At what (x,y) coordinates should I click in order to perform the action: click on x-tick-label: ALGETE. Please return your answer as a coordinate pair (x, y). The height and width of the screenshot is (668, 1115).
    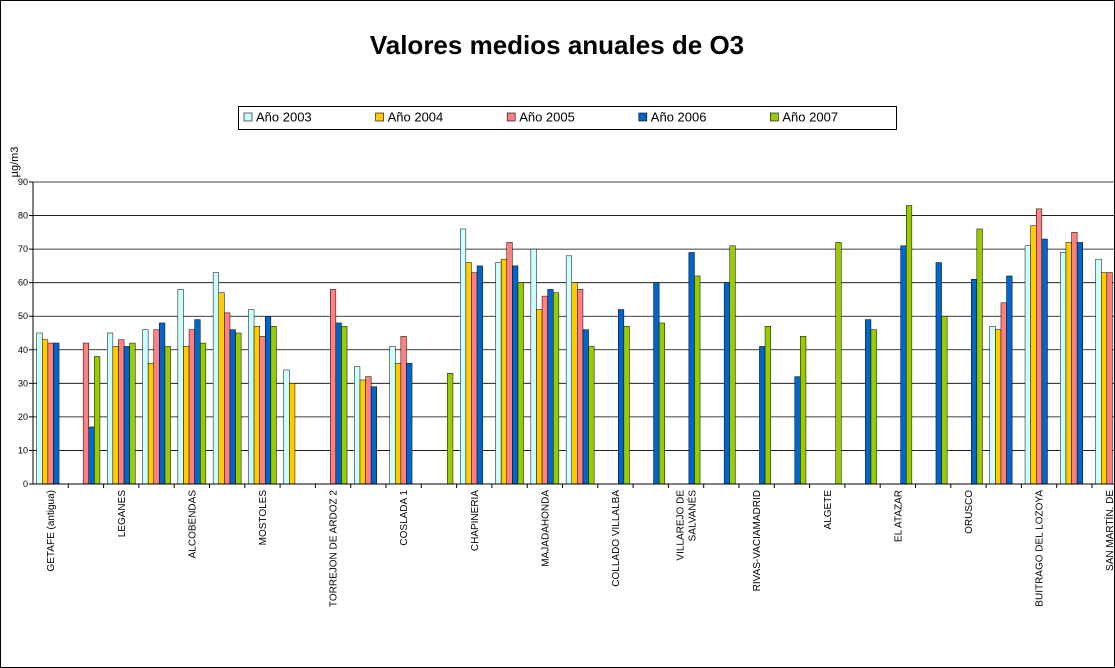
    Looking at the image, I should click on (828, 510).